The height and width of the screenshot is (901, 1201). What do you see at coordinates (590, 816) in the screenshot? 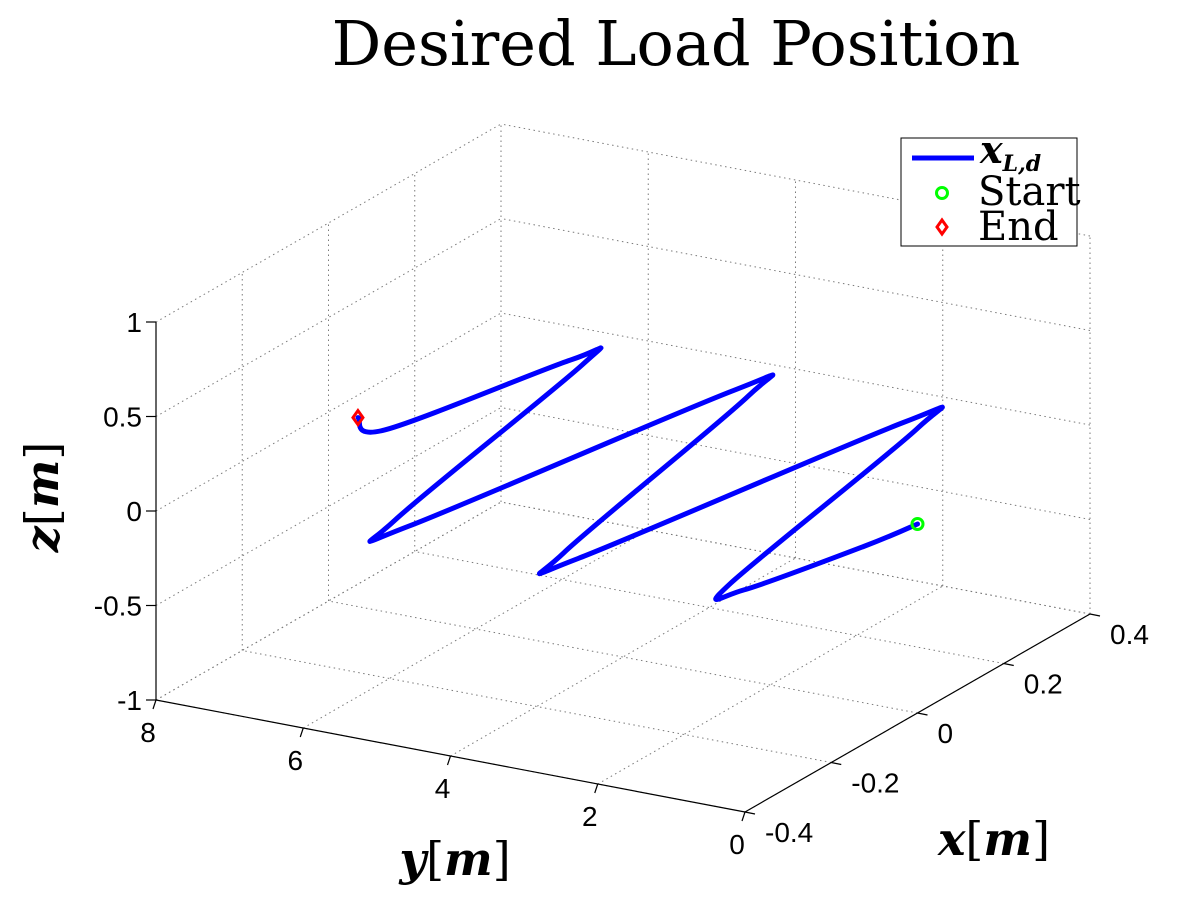
I see `y-tick-label: 2` at bounding box center [590, 816].